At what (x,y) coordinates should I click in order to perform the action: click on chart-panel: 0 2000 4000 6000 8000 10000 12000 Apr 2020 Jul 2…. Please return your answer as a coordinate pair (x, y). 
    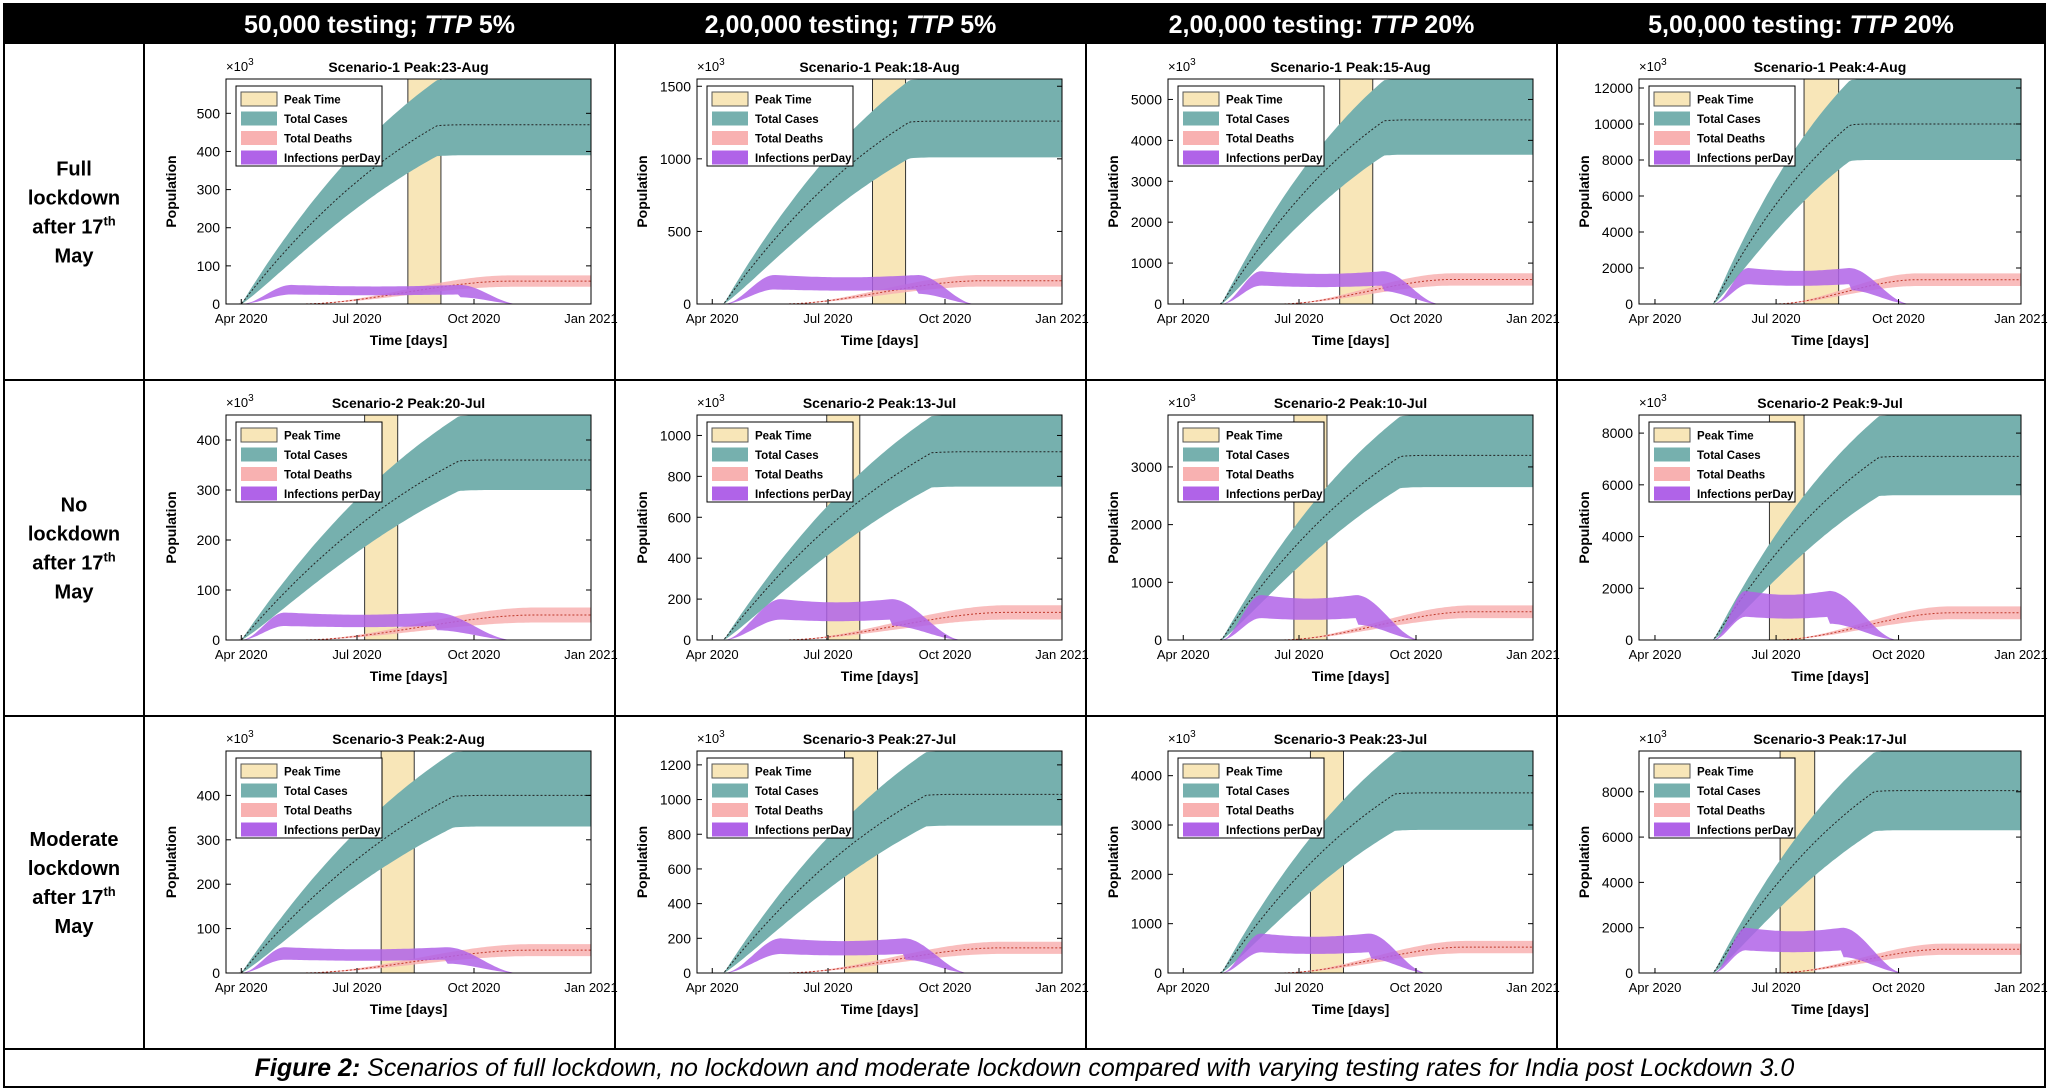
    Looking at the image, I should click on (1812, 202).